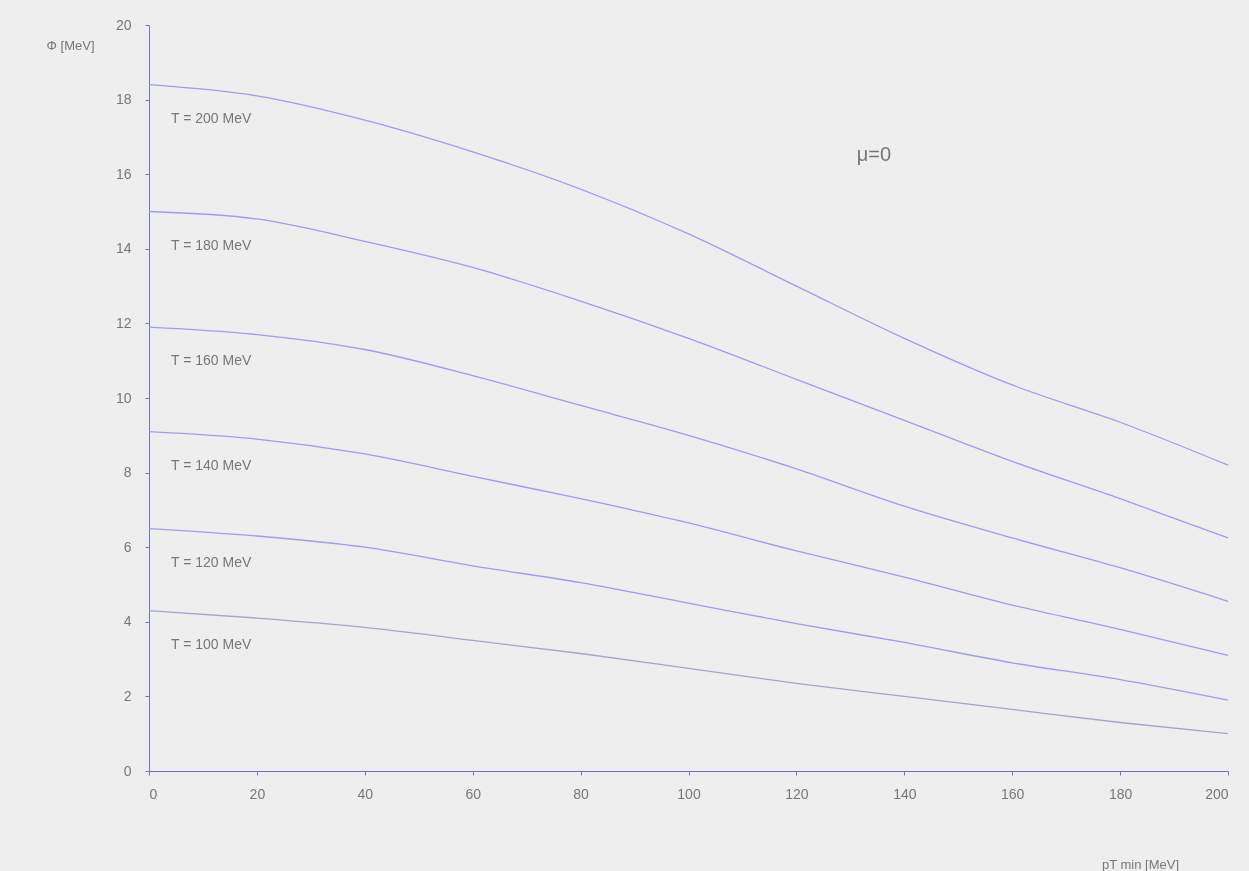  Describe the element at coordinates (211, 244) in the screenshot. I see `series-label: T = 180 MeV` at that location.